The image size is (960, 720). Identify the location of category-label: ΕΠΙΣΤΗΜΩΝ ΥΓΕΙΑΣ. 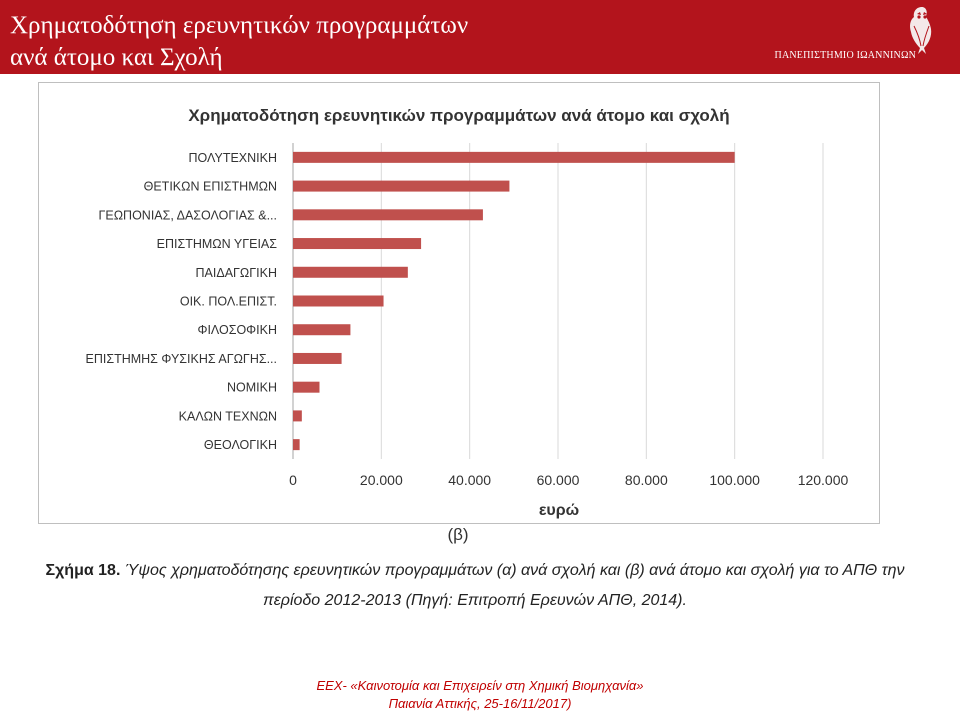
(217, 244).